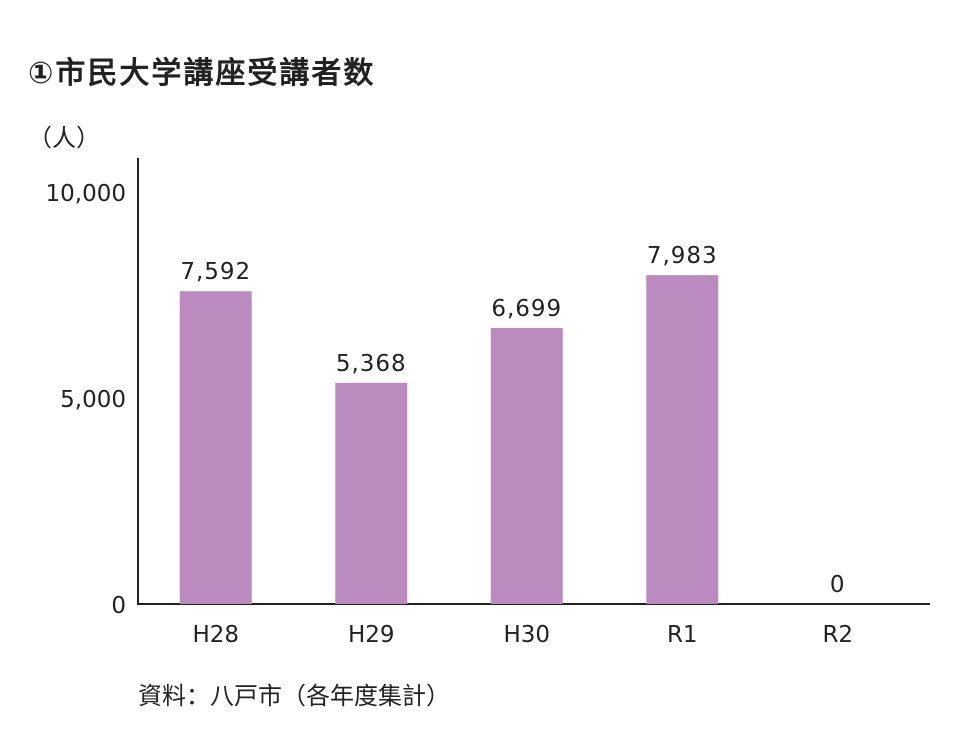 Image resolution: width=978 pixels, height=730 pixels. Describe the element at coordinates (86, 194) in the screenshot. I see `y-tick-label: 10,000` at that location.